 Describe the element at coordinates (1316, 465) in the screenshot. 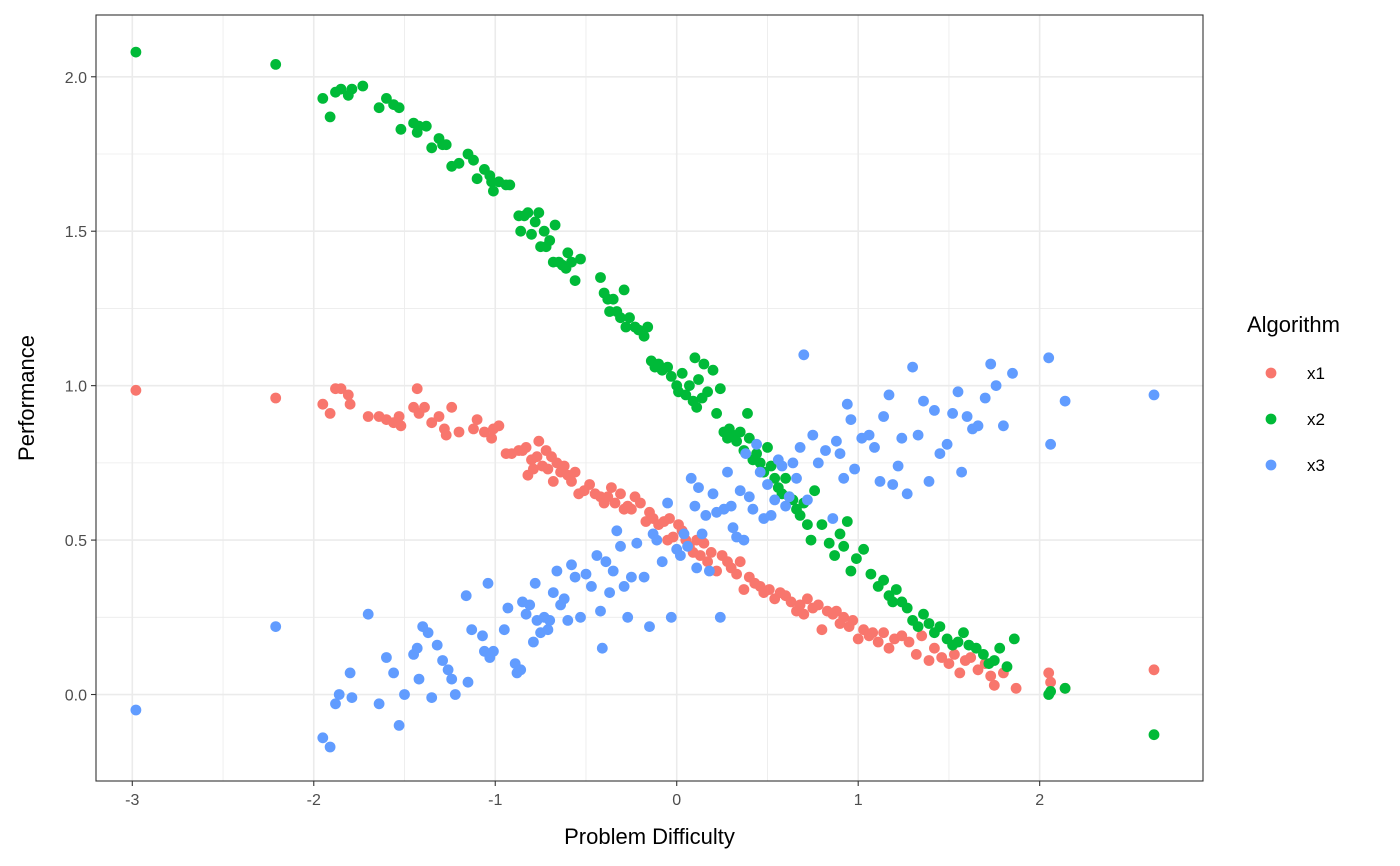

I see `legend-label-x3: x3` at that location.